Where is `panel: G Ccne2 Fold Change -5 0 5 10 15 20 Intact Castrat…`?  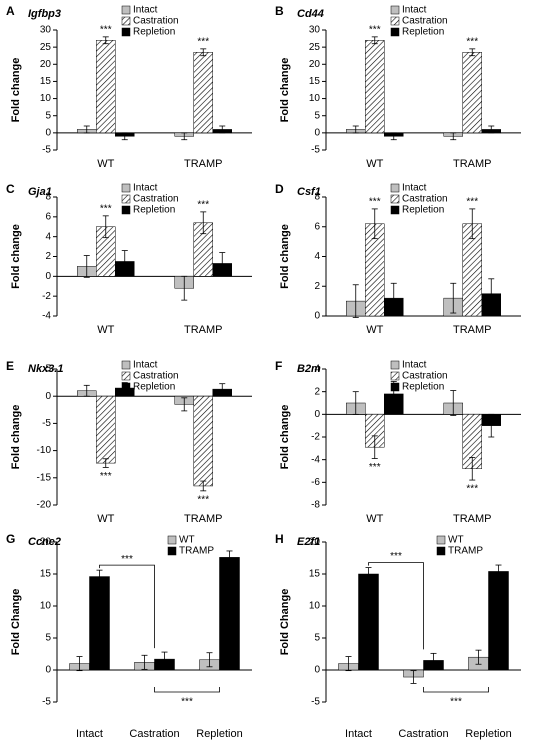
panel: G Ccne2 Fold Change -5 0 5 10 15 20 Intact Castrat… is located at coordinates (129, 636).